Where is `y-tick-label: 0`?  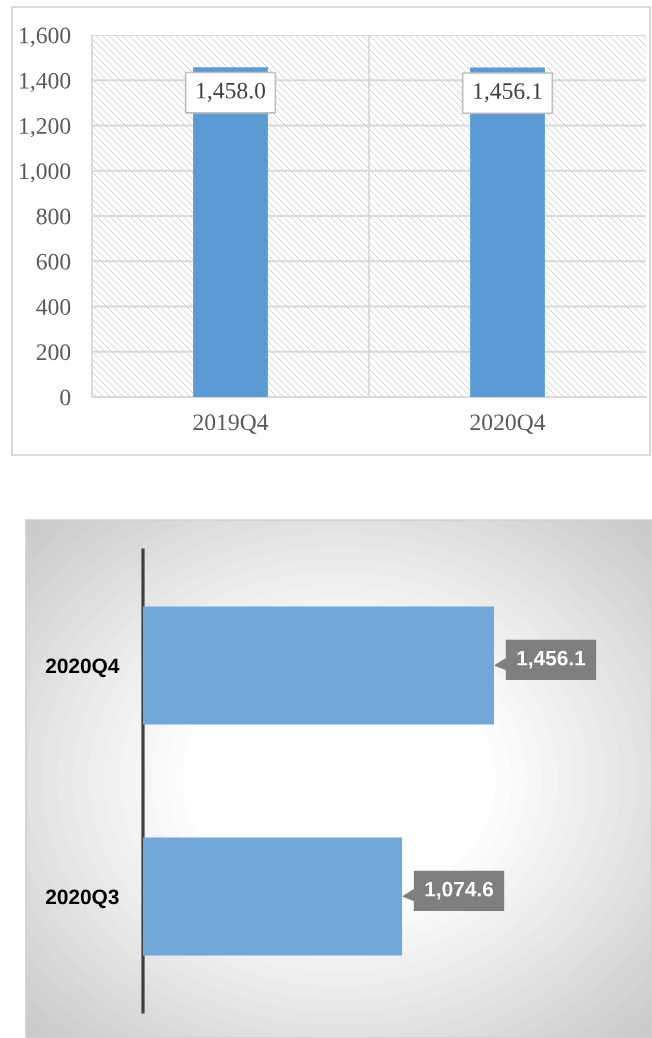
y-tick-label: 0 is located at coordinates (65, 397).